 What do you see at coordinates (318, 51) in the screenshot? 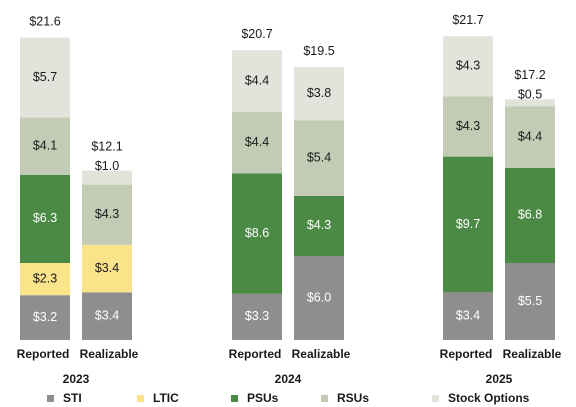
I see `bar-2024-realizable-total-label: $19.5` at bounding box center [318, 51].